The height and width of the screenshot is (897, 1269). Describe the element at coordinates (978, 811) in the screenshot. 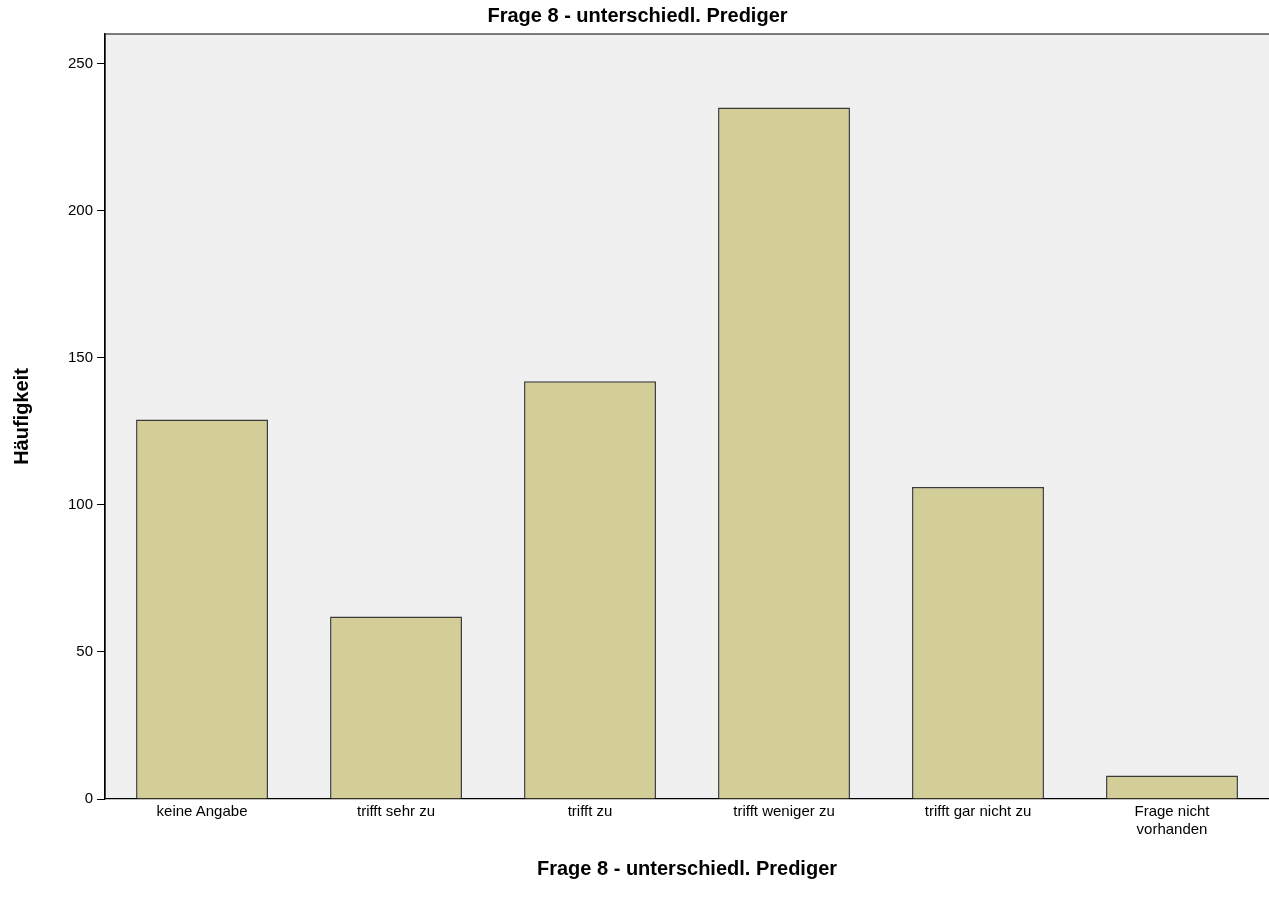

I see `x-tick-label: trifft gar nicht zu` at that location.